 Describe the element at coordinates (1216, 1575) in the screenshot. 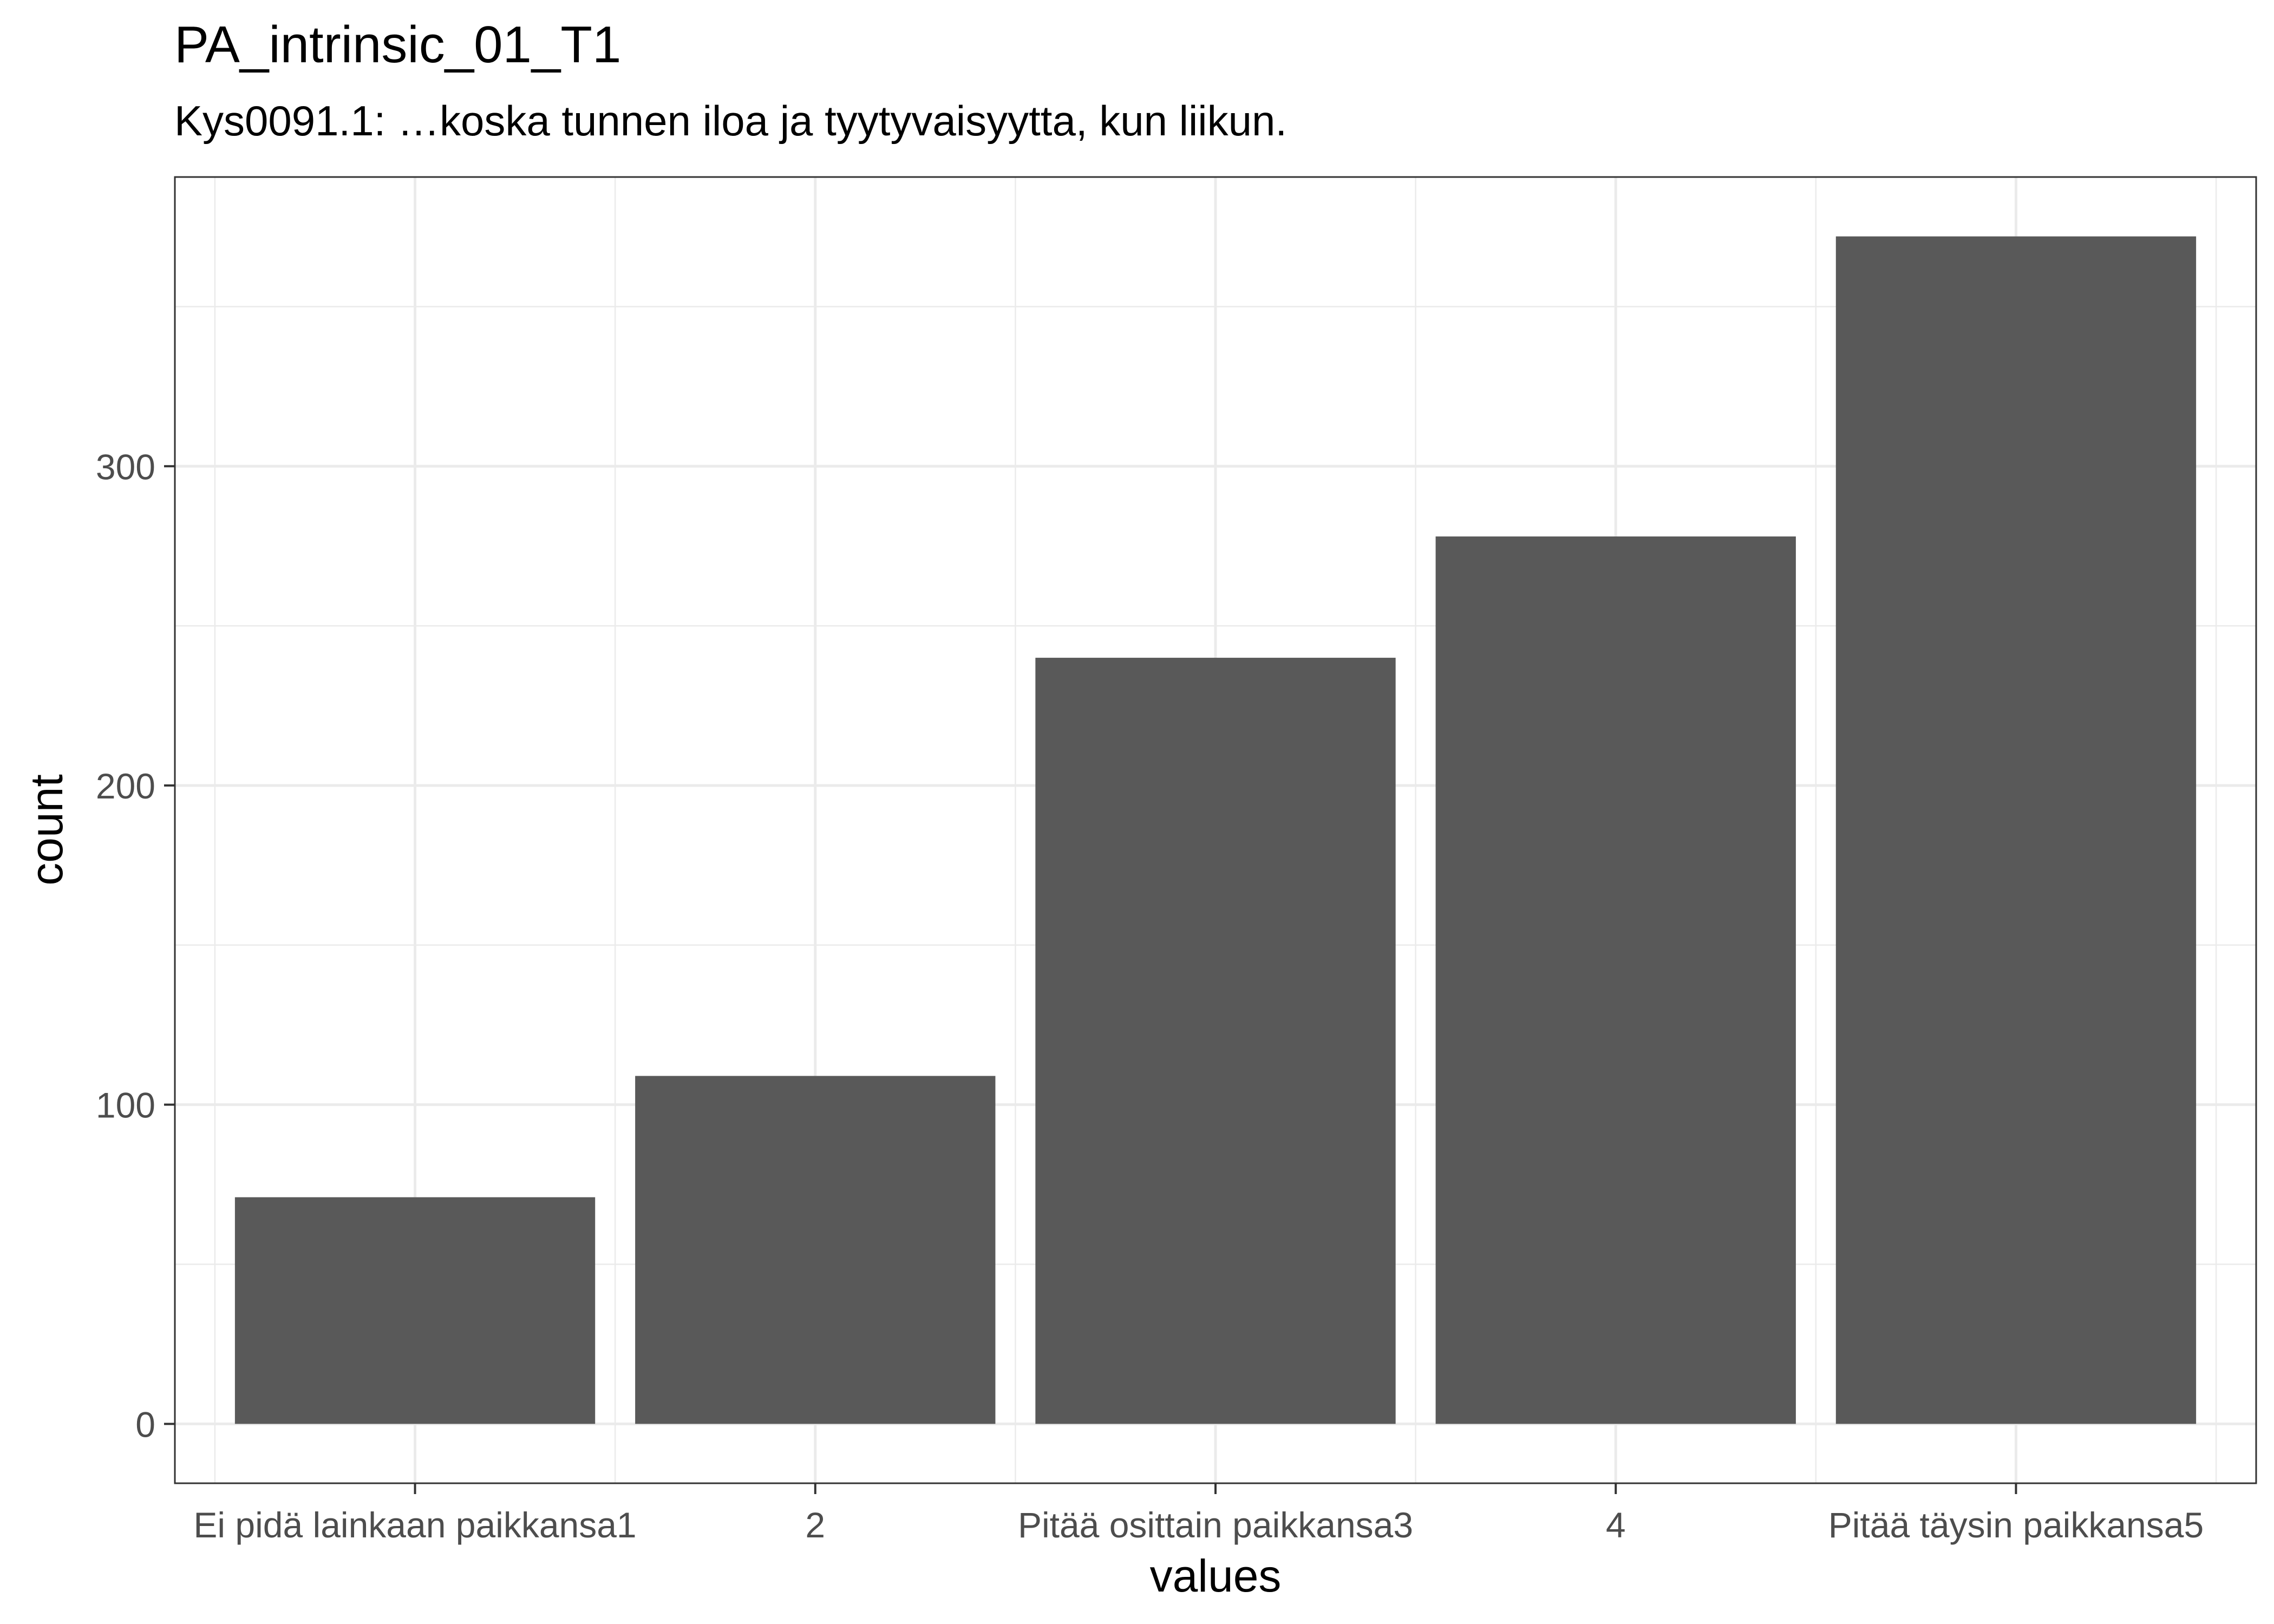

I see `x-axis-title: values` at that location.